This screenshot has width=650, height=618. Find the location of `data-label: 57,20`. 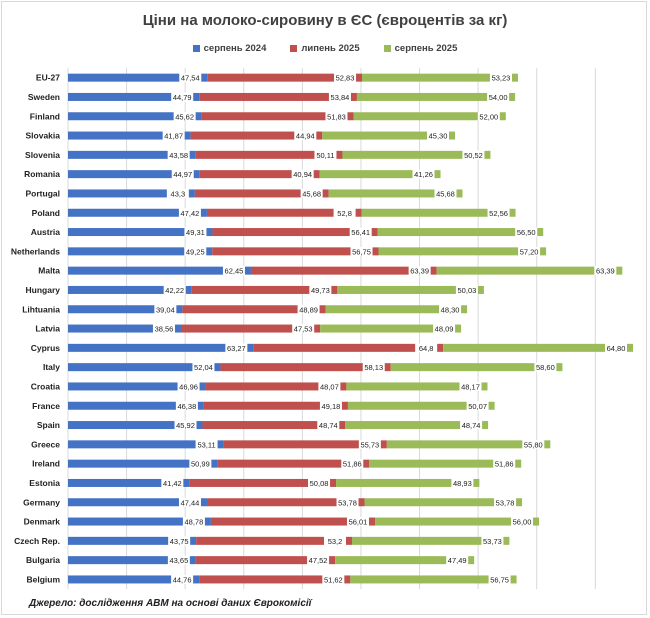

data-label: 57,20 is located at coordinates (529, 251).